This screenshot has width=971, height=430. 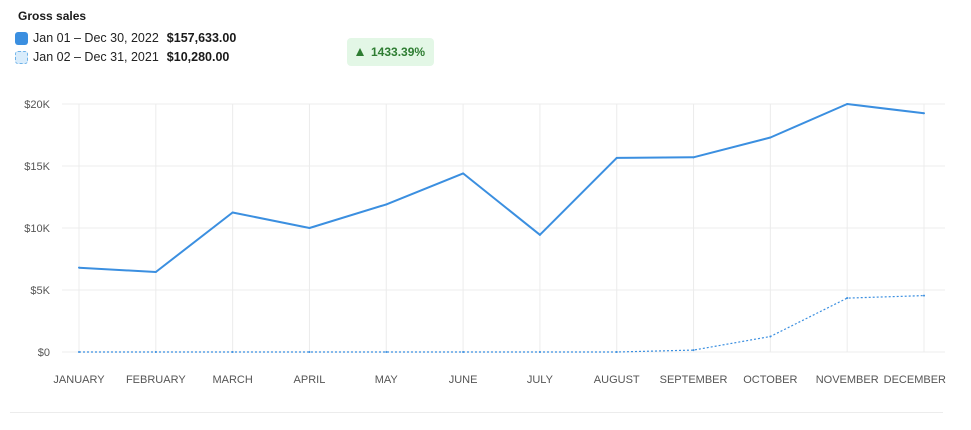 I want to click on legend-total: $157,633.00, so click(x=201, y=38).